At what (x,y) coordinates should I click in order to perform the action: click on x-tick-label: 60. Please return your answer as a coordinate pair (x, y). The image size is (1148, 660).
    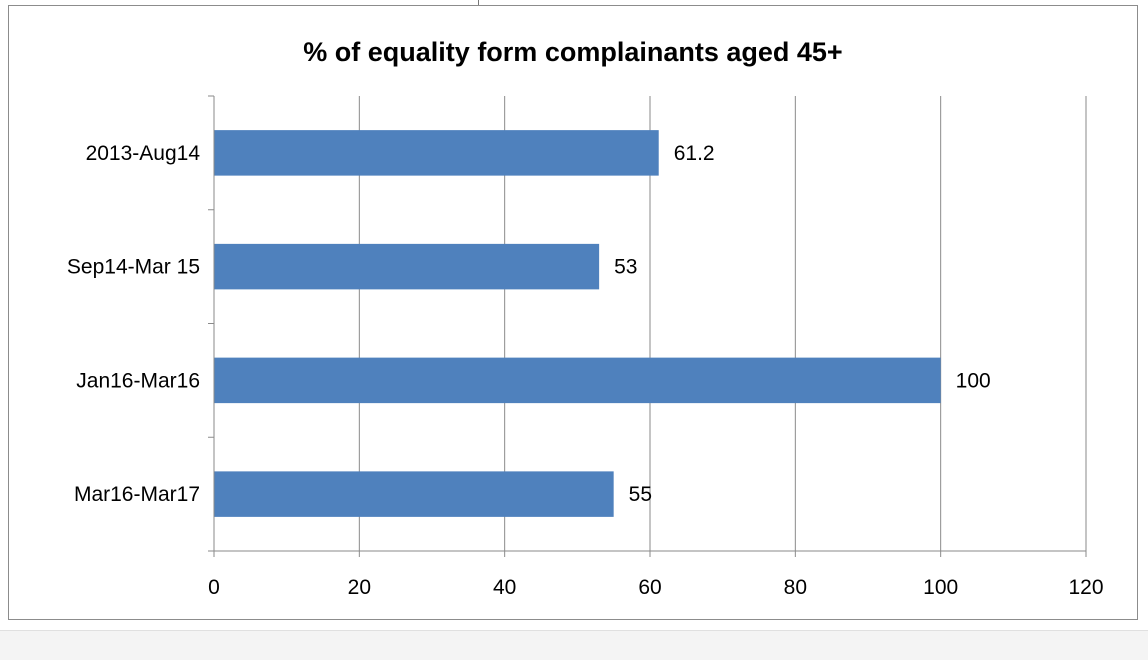
    Looking at the image, I should click on (649, 587).